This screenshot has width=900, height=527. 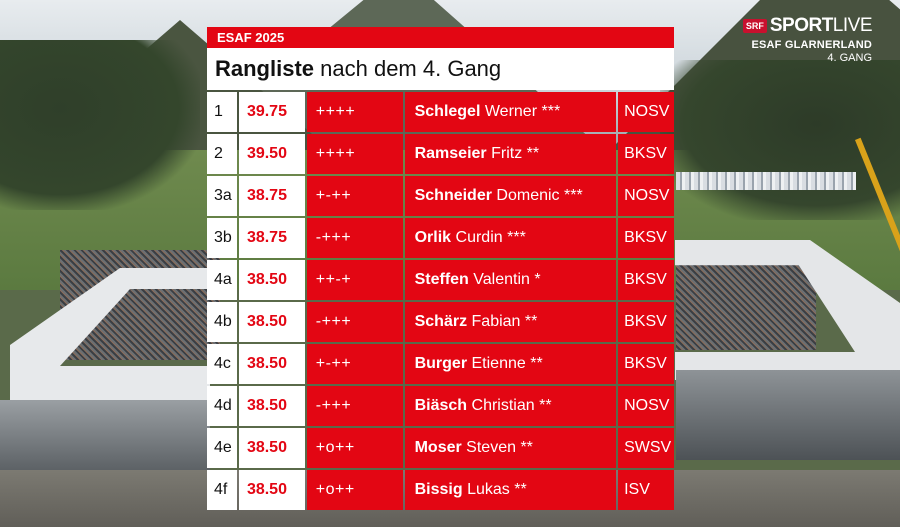 What do you see at coordinates (852, 25) in the screenshot?
I see `brand-live: LIVE` at bounding box center [852, 25].